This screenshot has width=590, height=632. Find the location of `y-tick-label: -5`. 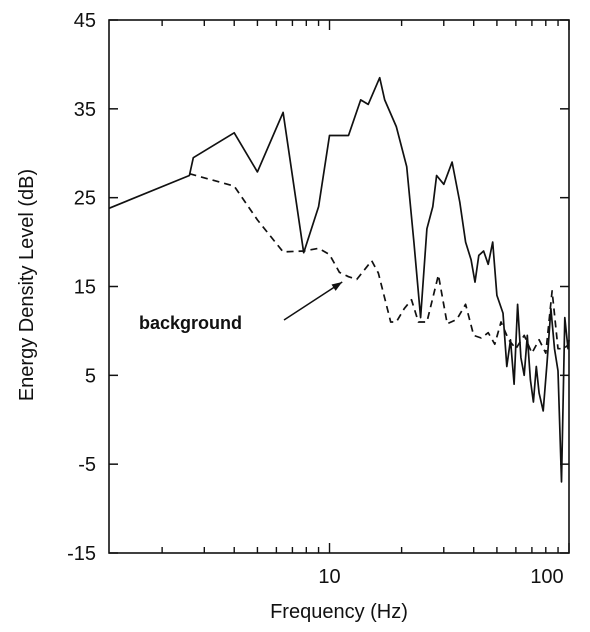

y-tick-label: -5 is located at coordinates (87, 465).